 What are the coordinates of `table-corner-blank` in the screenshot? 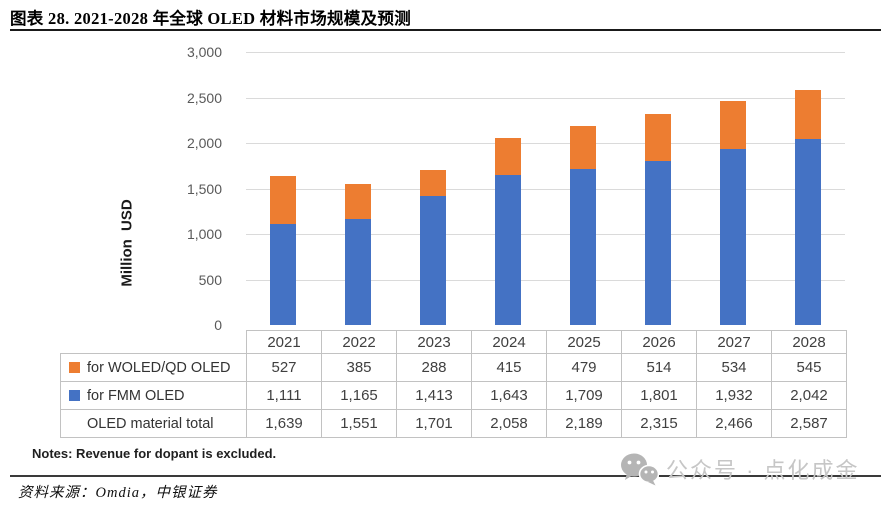 It's located at (154, 342).